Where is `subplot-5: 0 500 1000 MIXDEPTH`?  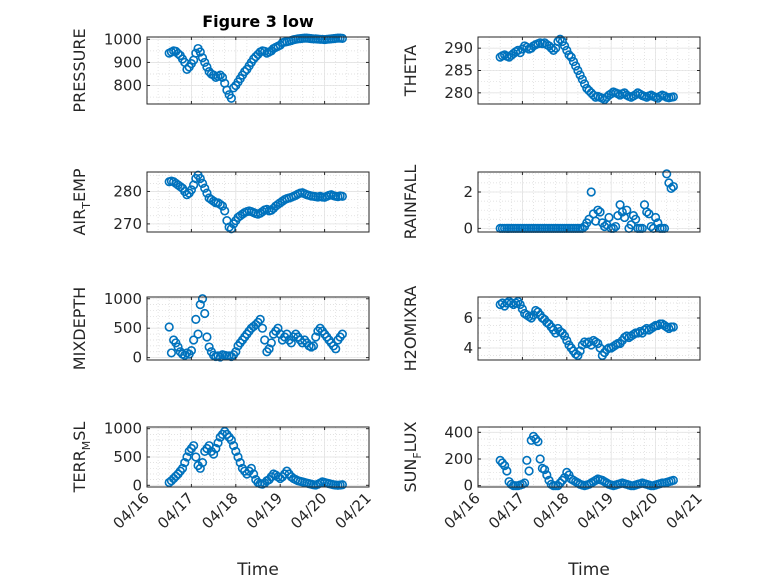
subplot-5: 0 500 1000 MIXDEPTH is located at coordinates (220, 328).